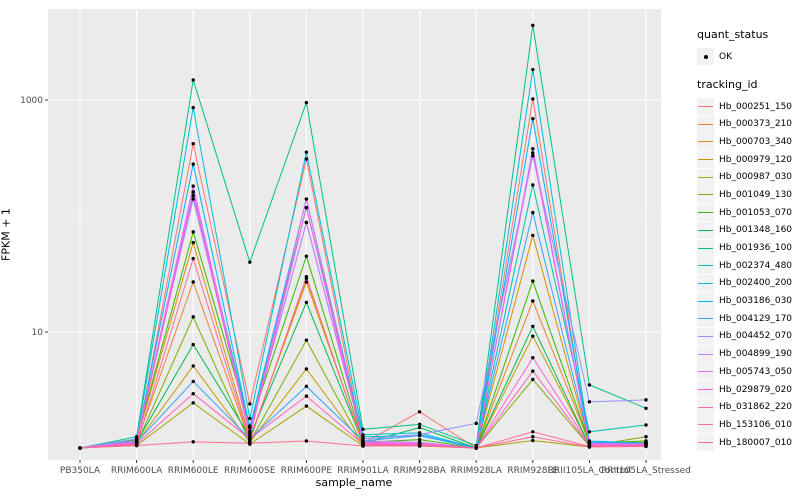 Image resolution: width=800 pixels, height=500 pixels. I want to click on legend-entry-label: Hb_002400_200, so click(756, 283).